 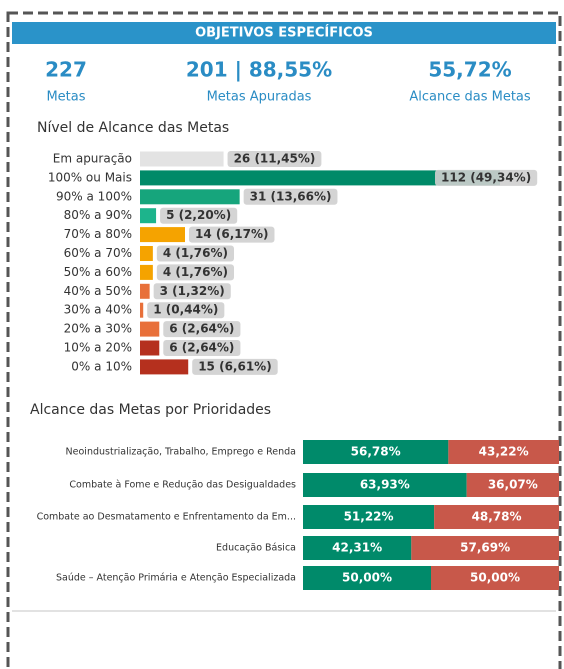 I want to click on data-label: 31 (13,66%), so click(x=291, y=196).